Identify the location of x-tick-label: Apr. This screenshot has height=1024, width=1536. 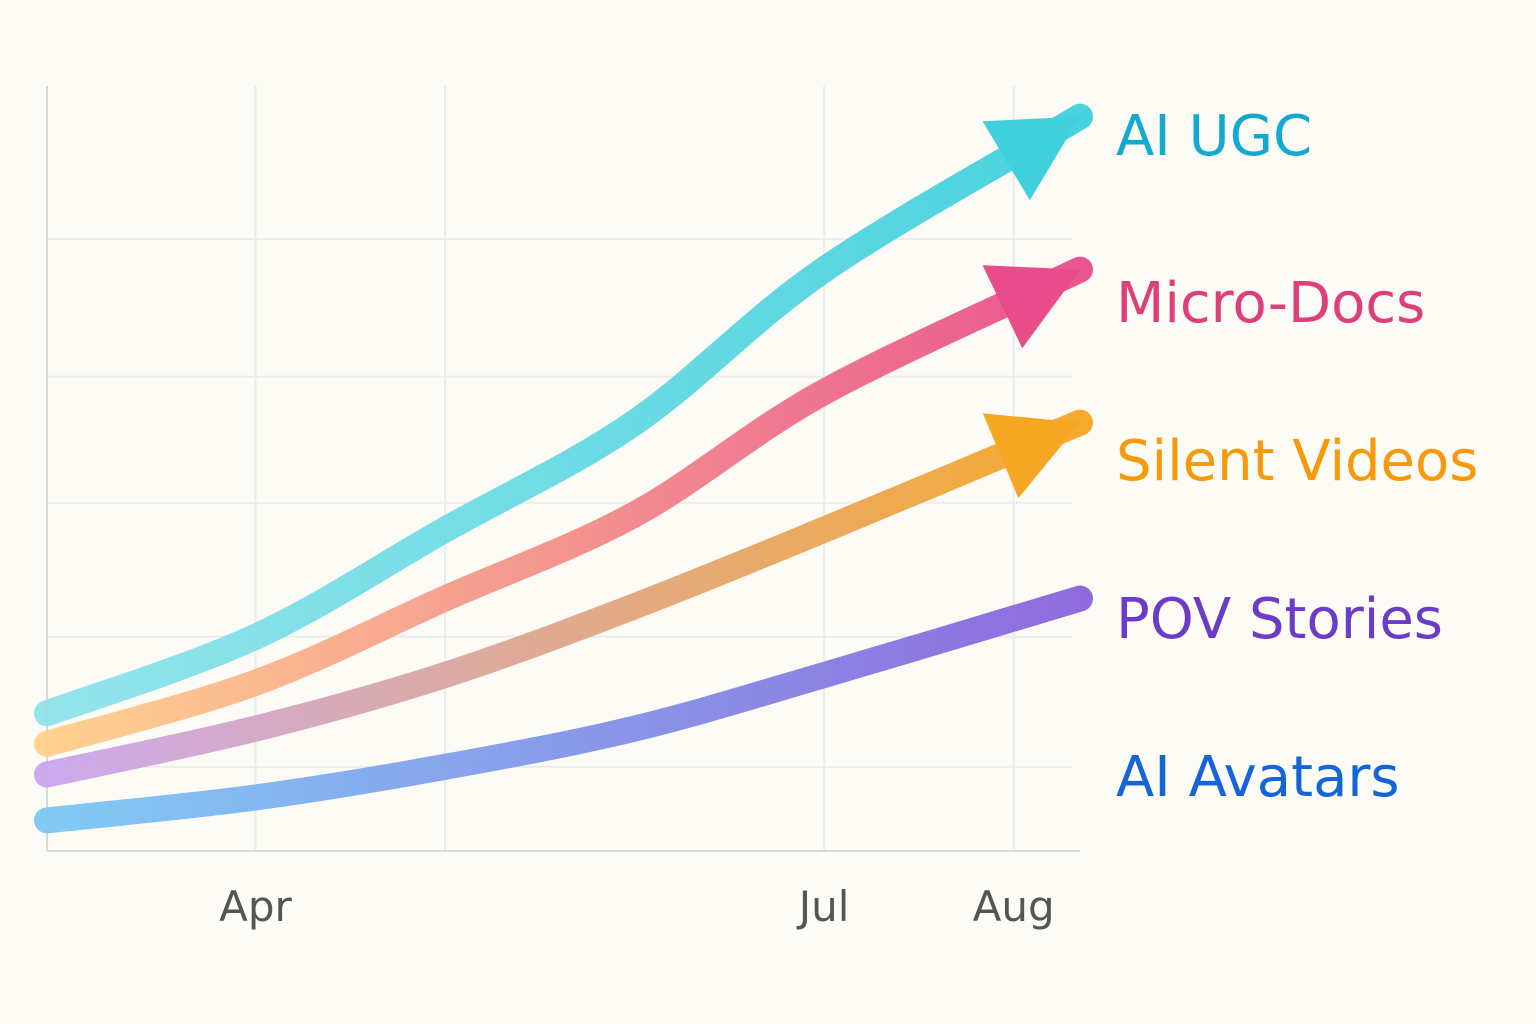
(255, 906).